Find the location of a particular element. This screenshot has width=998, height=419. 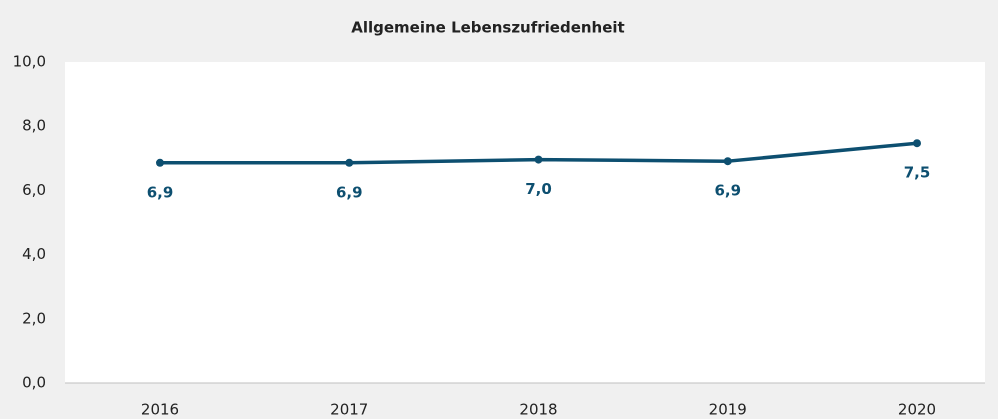

x-tick-label: 2019 is located at coordinates (728, 410).